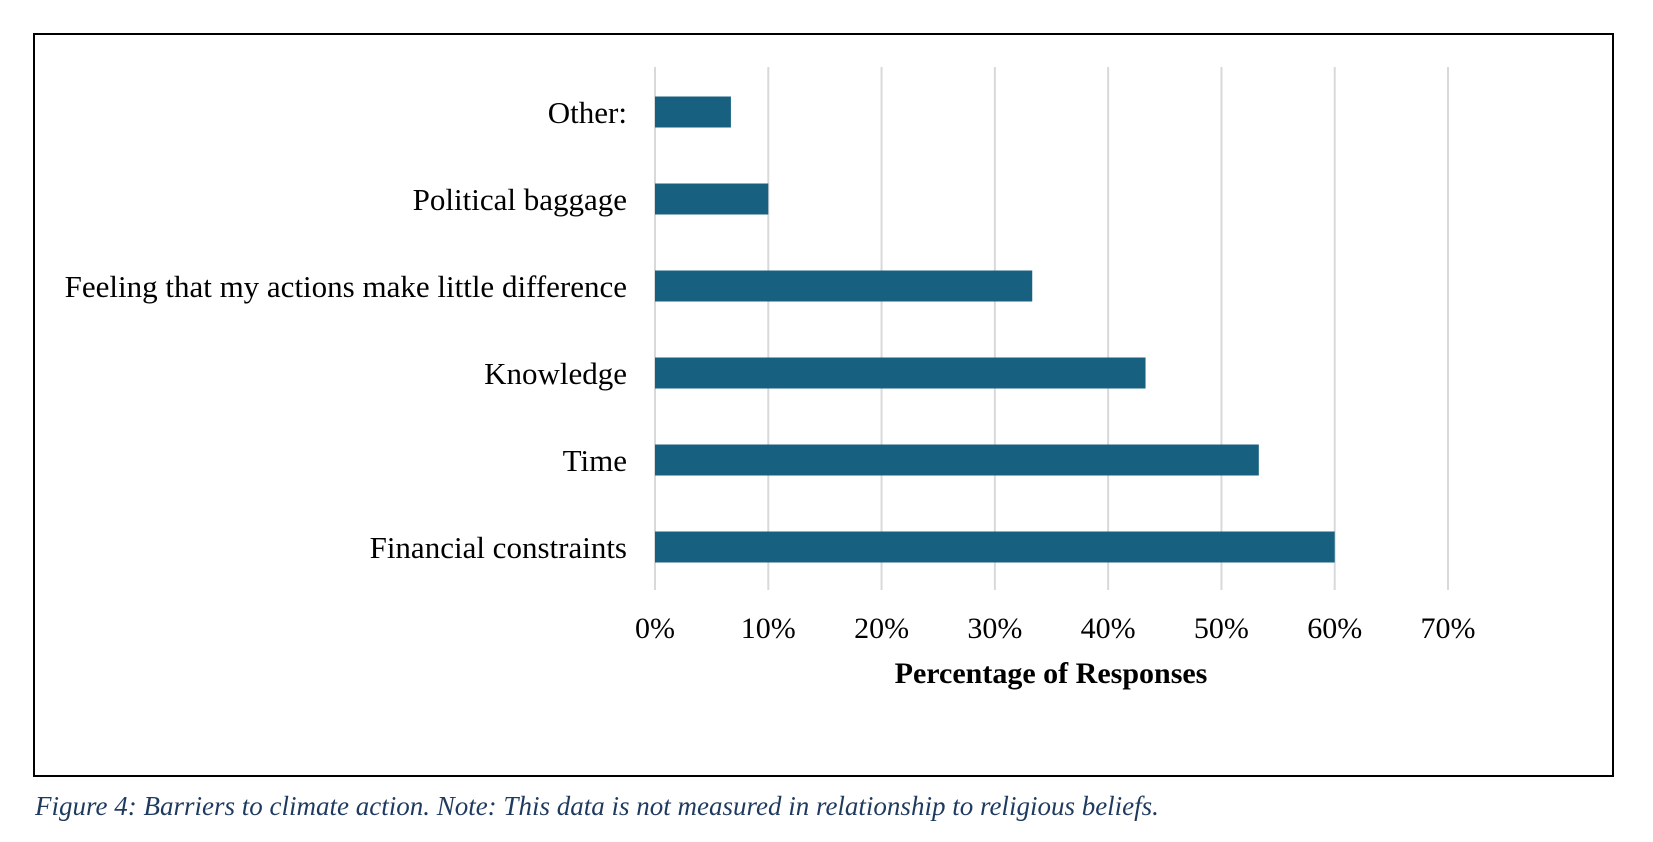 This screenshot has height=842, width=1653. What do you see at coordinates (655, 628) in the screenshot?
I see `x-tick-label: 0%` at bounding box center [655, 628].